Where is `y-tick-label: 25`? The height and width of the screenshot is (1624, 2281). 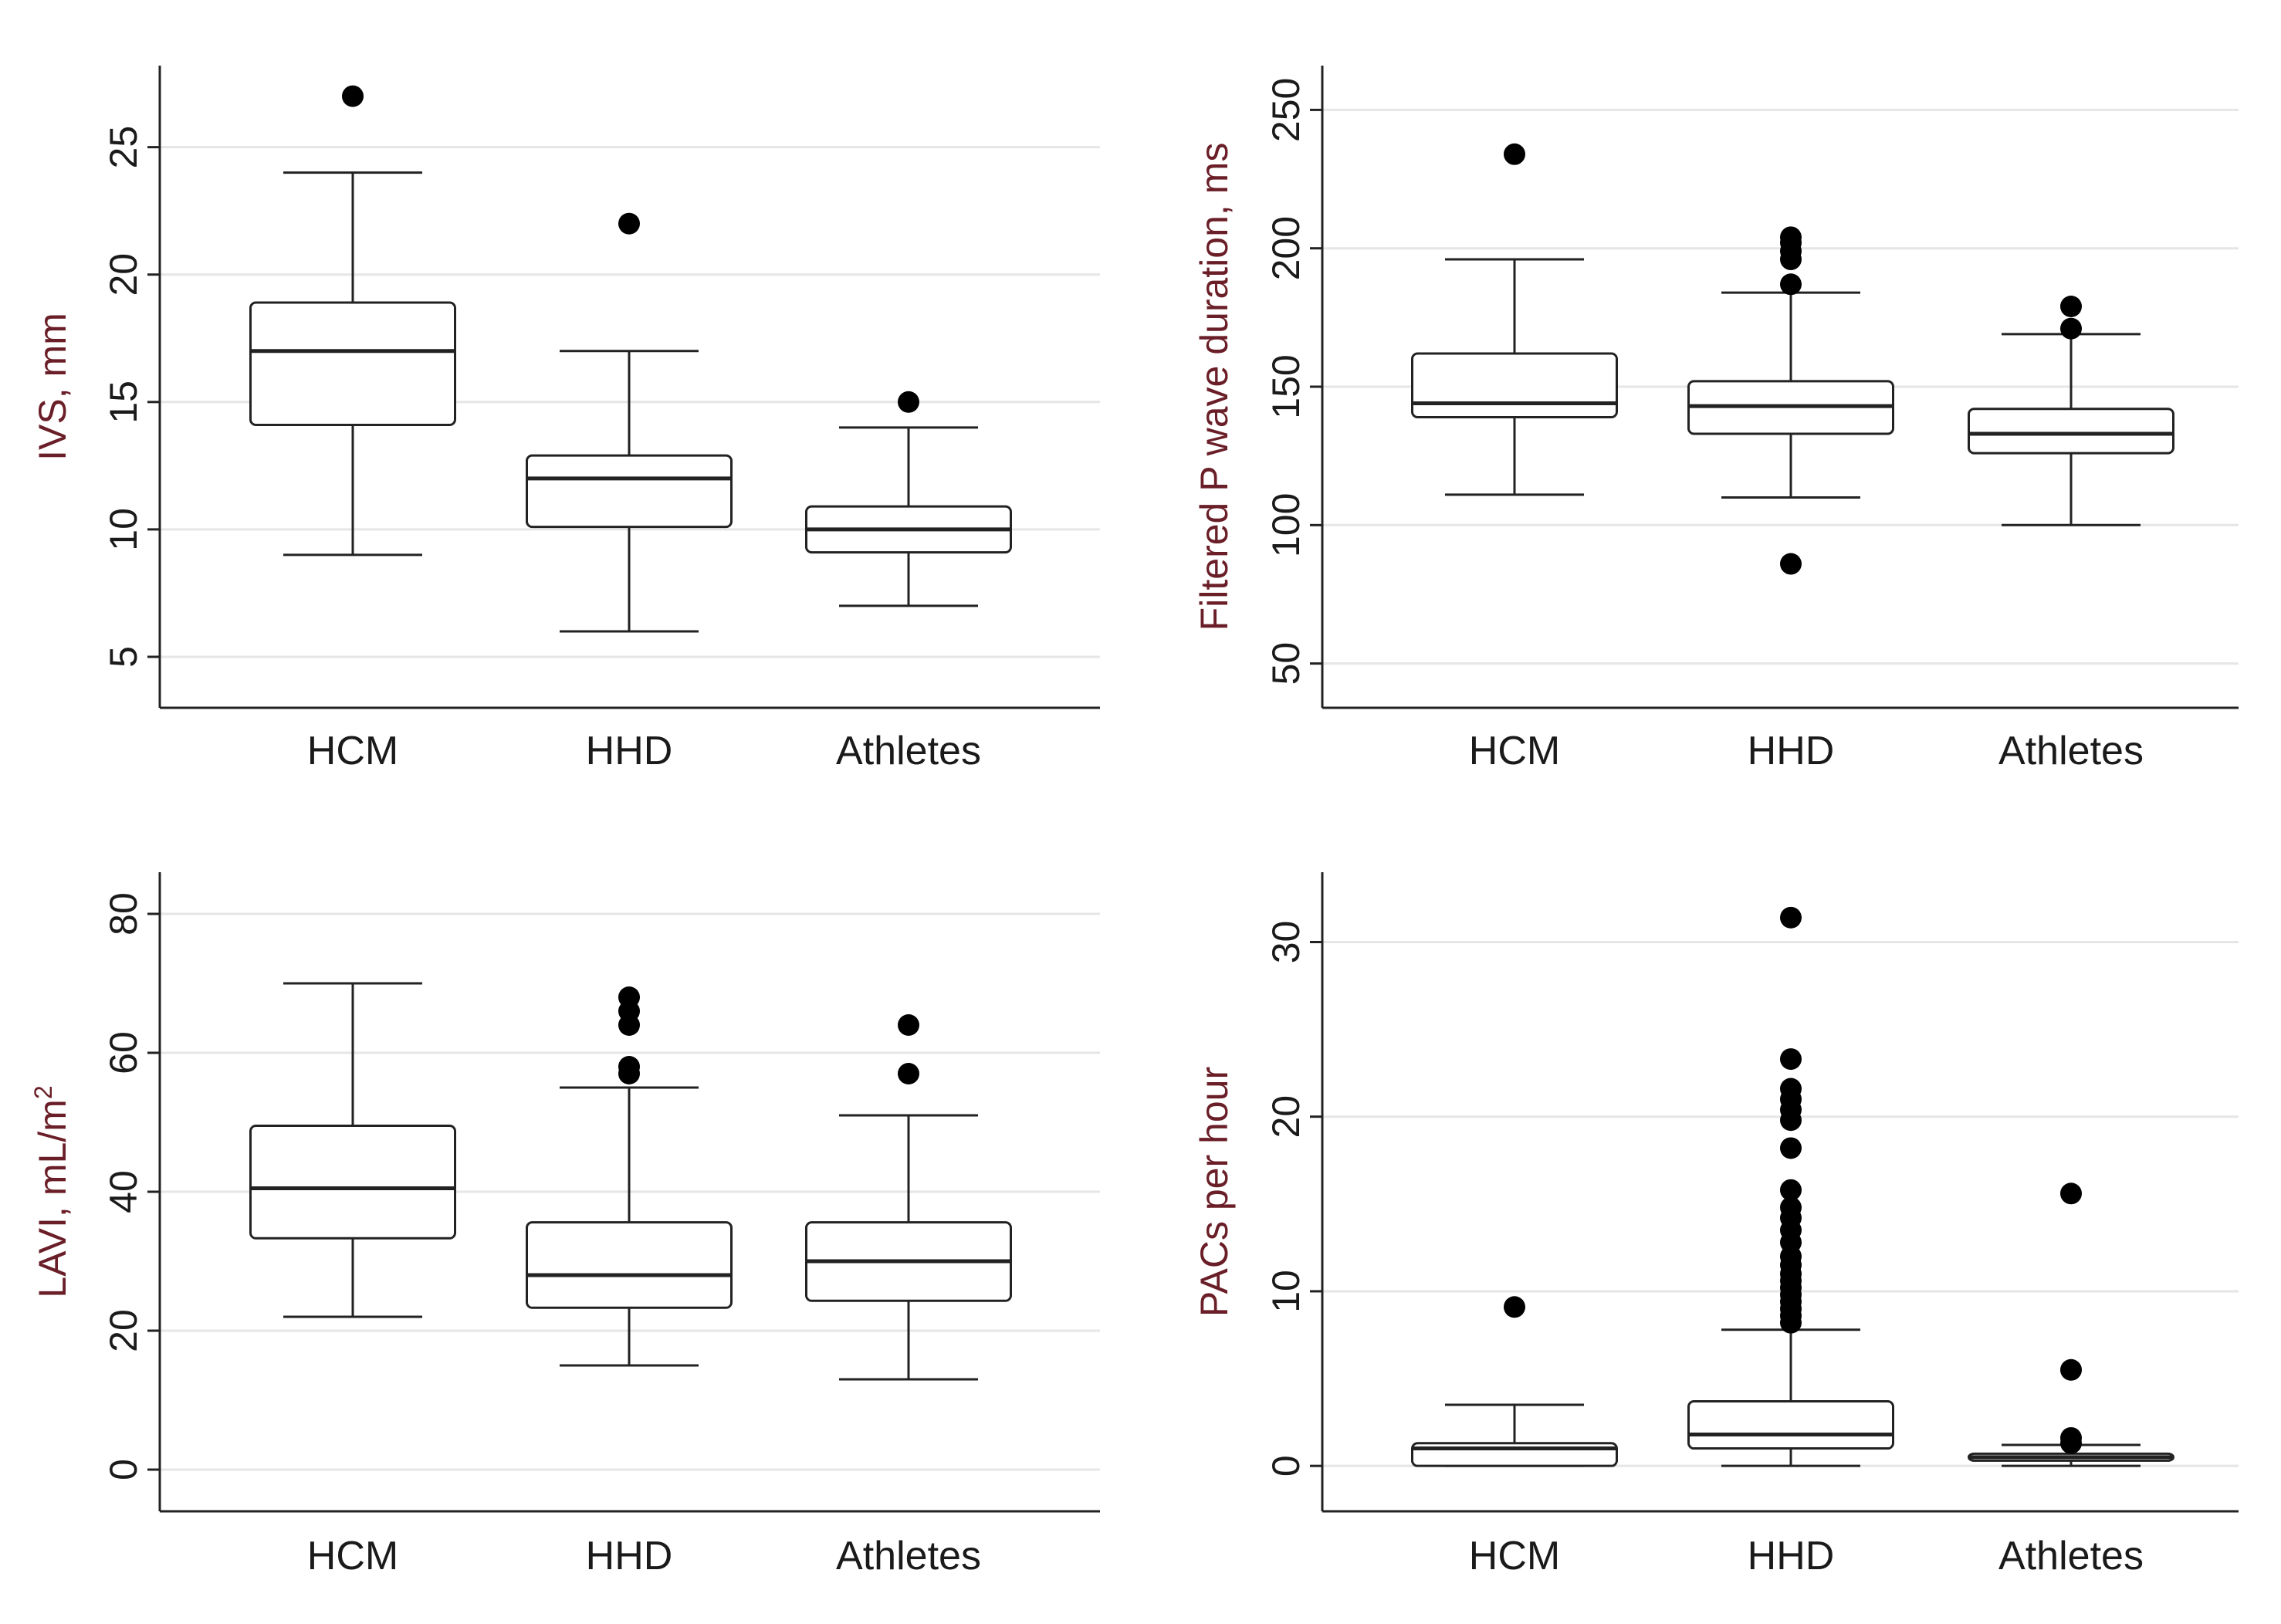 y-tick-label: 25 is located at coordinates (123, 147).